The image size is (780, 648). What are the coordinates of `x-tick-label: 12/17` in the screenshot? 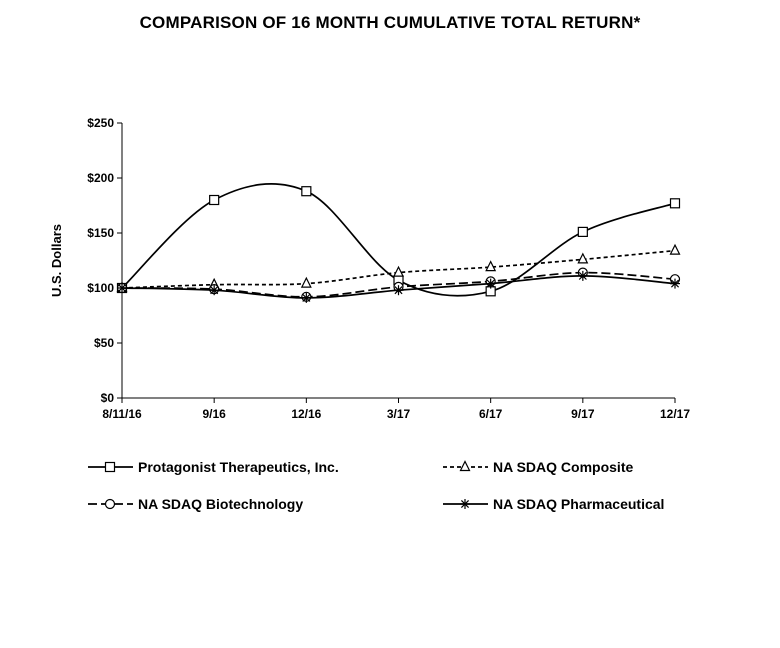 It's located at (675, 414).